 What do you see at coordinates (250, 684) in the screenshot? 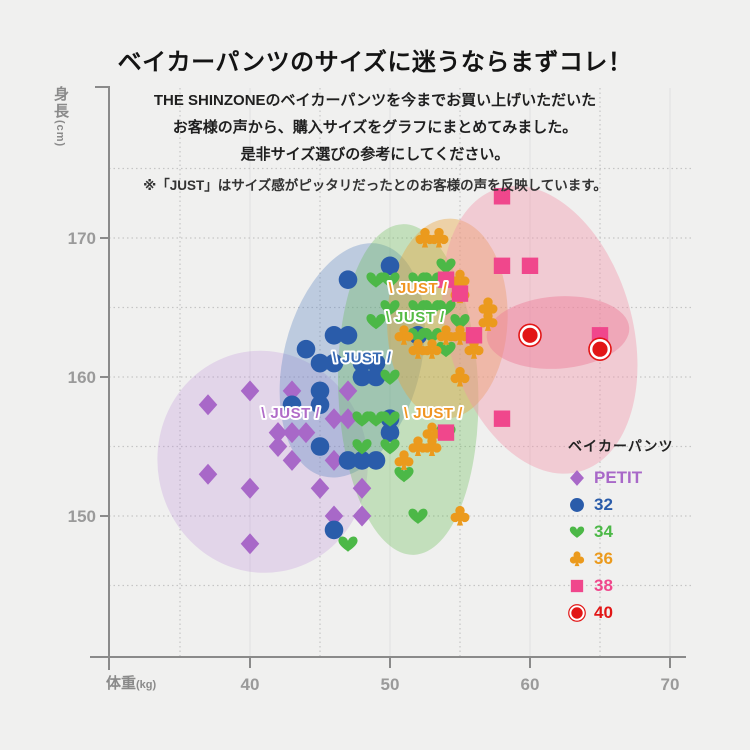
I see `x-tick-label-40: 40` at bounding box center [250, 684].